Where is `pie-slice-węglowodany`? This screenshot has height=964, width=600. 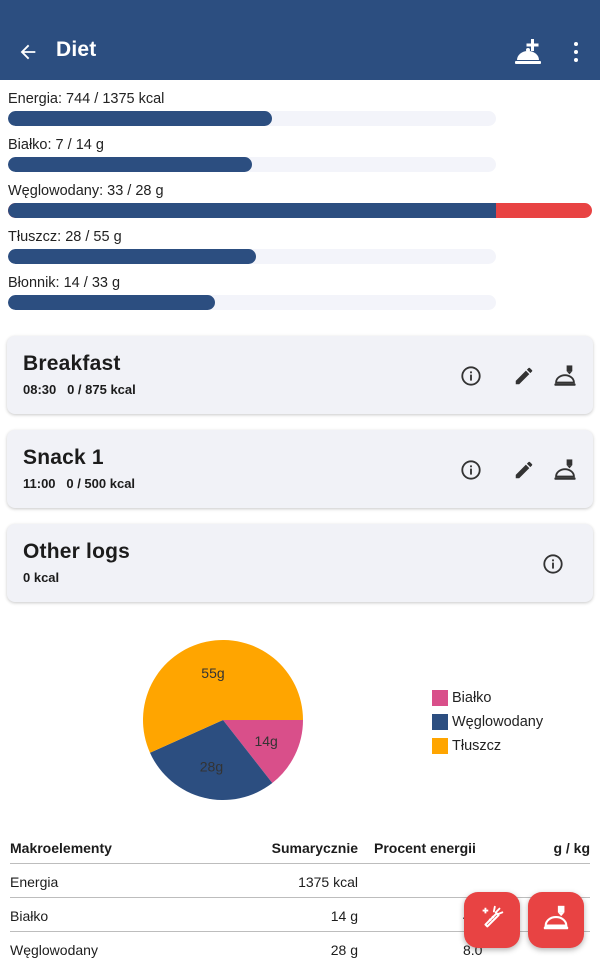
pie-slice-węglowodany is located at coordinates (211, 760).